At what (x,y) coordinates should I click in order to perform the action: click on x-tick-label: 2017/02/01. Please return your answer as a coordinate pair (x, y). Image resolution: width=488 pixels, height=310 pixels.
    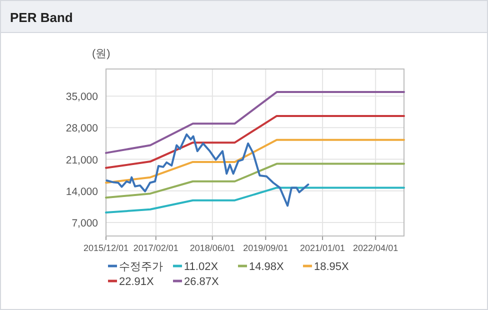
    Looking at the image, I should click on (155, 248).